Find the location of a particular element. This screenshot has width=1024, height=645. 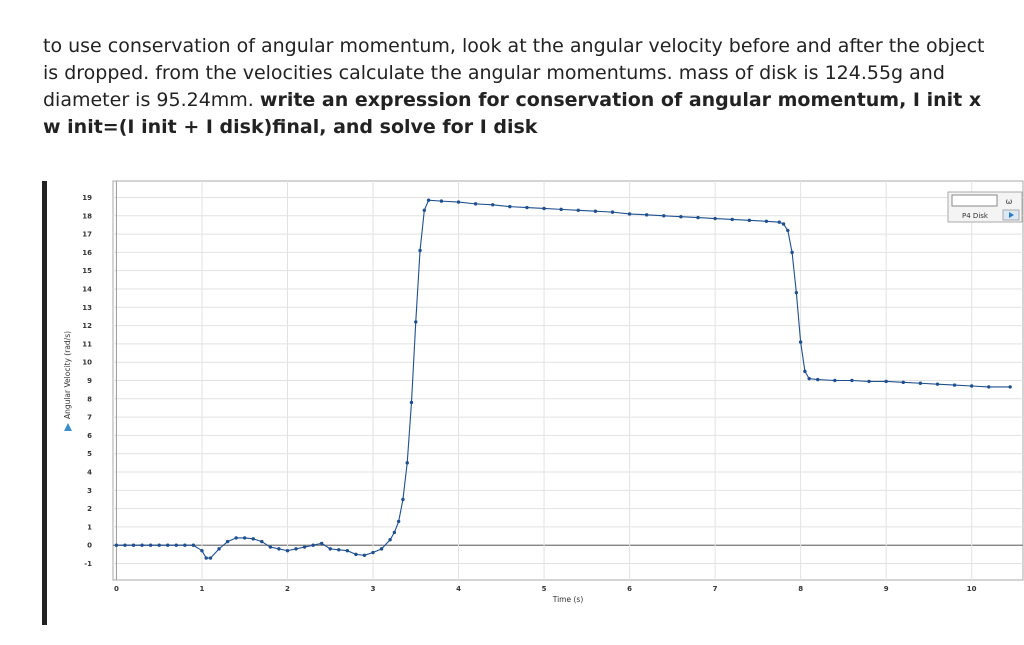

y-tick-label: 19 is located at coordinates (87, 198).